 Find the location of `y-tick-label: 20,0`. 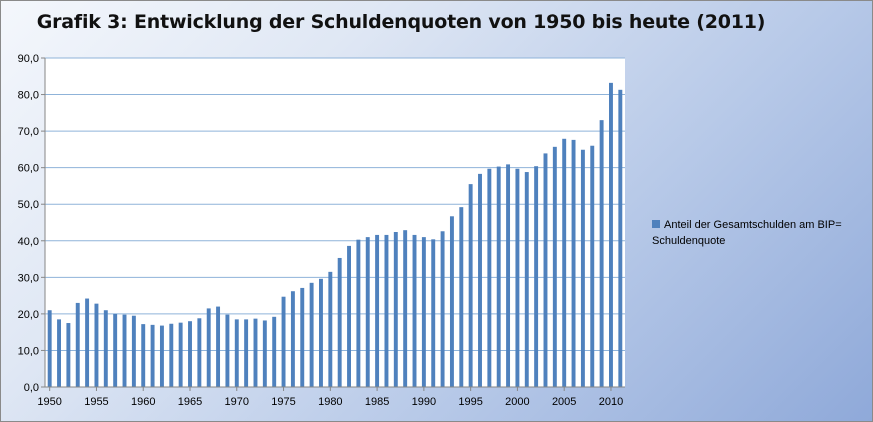

y-tick-label: 20,0 is located at coordinates (28, 315).